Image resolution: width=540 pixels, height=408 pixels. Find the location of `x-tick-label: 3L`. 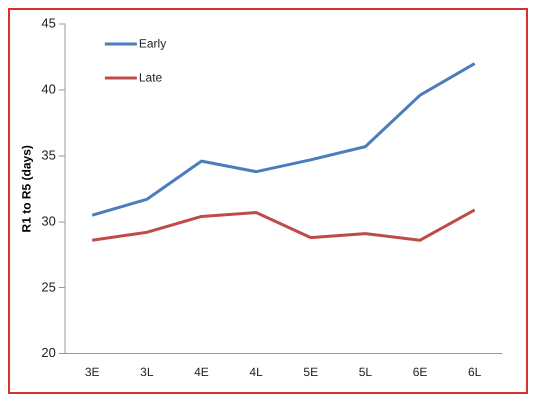

x-tick-label: 3L is located at coordinates (147, 372).